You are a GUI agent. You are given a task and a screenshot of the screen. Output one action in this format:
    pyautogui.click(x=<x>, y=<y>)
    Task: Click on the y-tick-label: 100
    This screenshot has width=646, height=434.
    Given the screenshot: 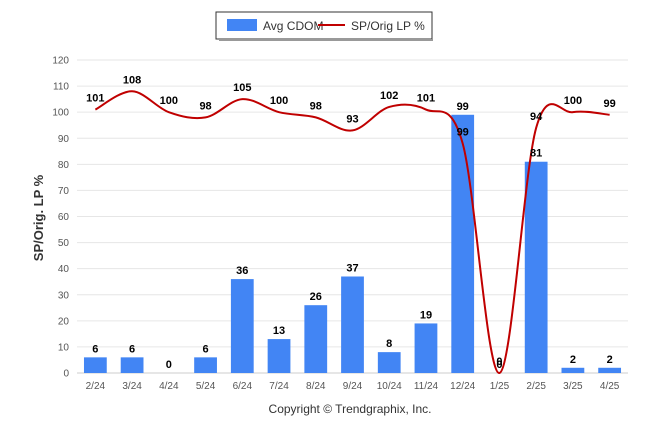 What is the action you would take?
    pyautogui.click(x=60, y=113)
    